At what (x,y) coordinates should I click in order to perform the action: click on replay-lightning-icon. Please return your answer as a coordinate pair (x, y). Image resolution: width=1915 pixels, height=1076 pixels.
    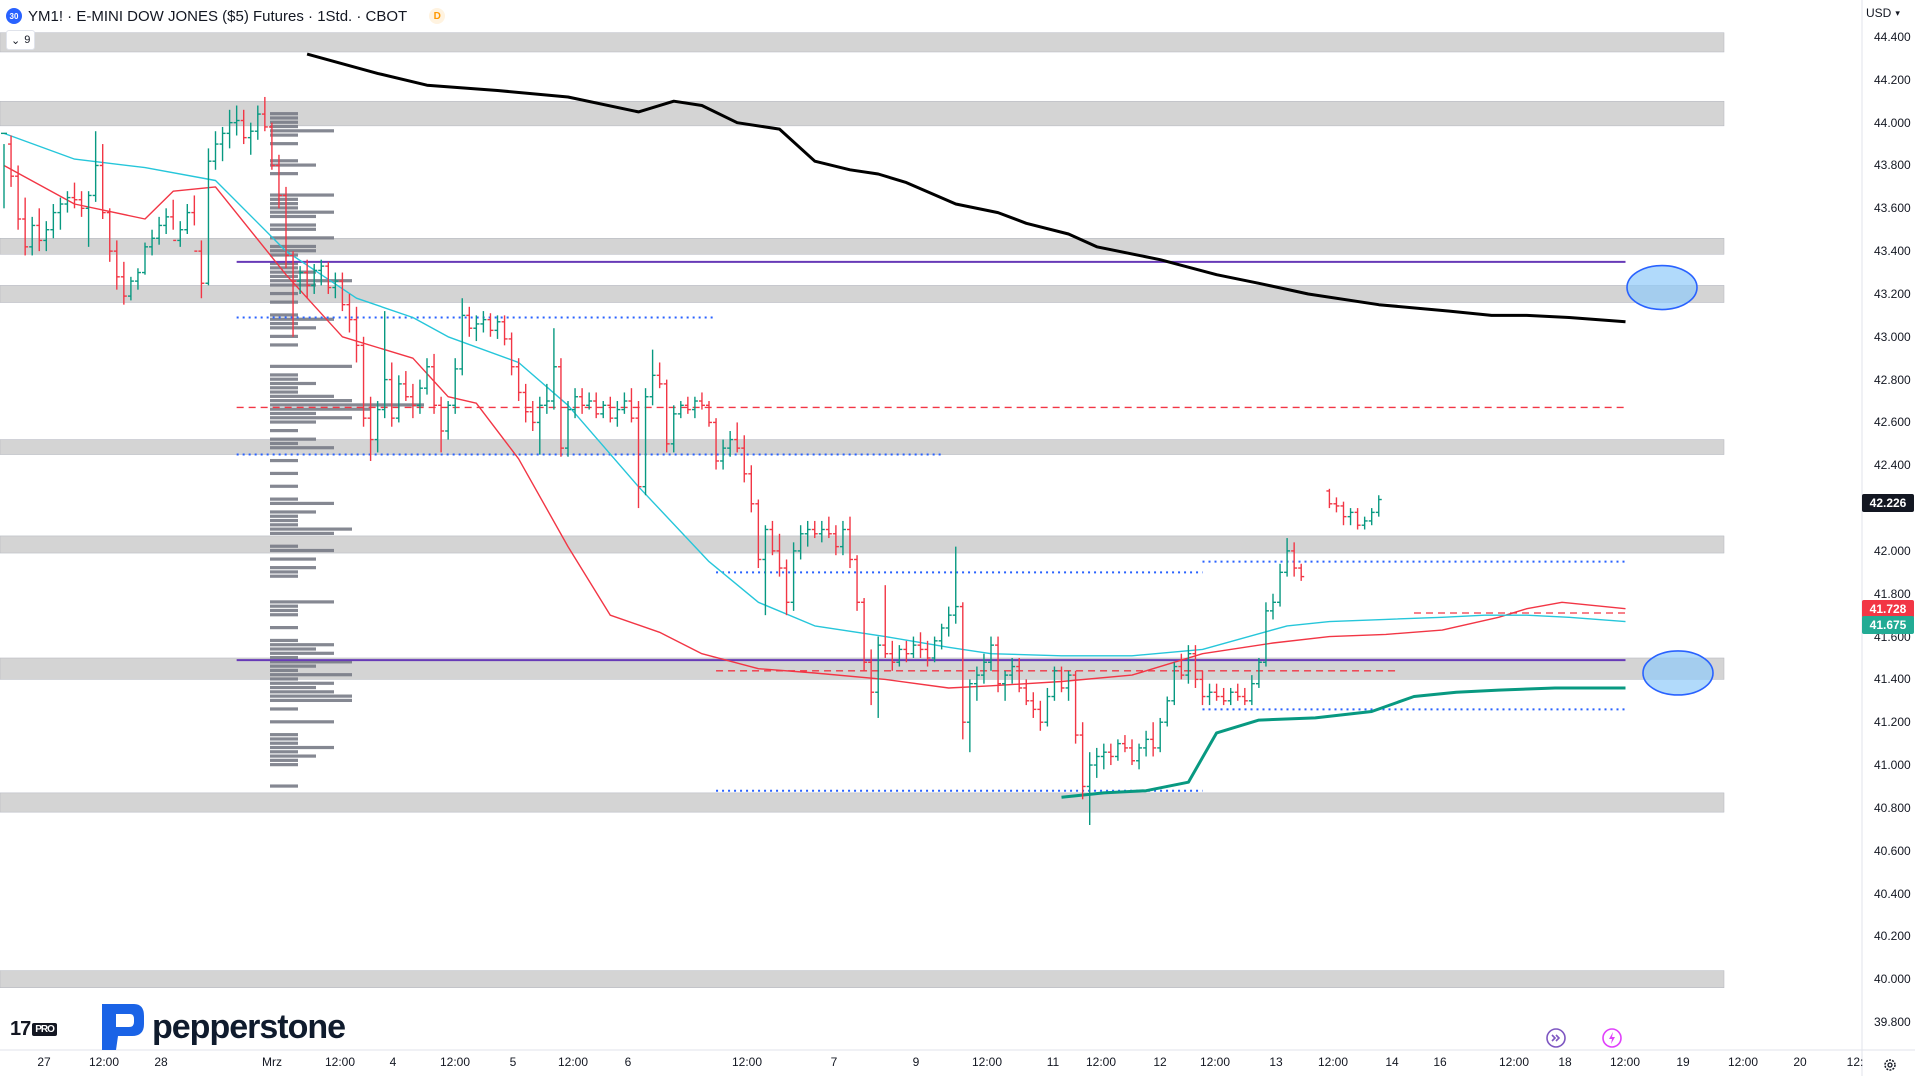
    Looking at the image, I should click on (1612, 1038).